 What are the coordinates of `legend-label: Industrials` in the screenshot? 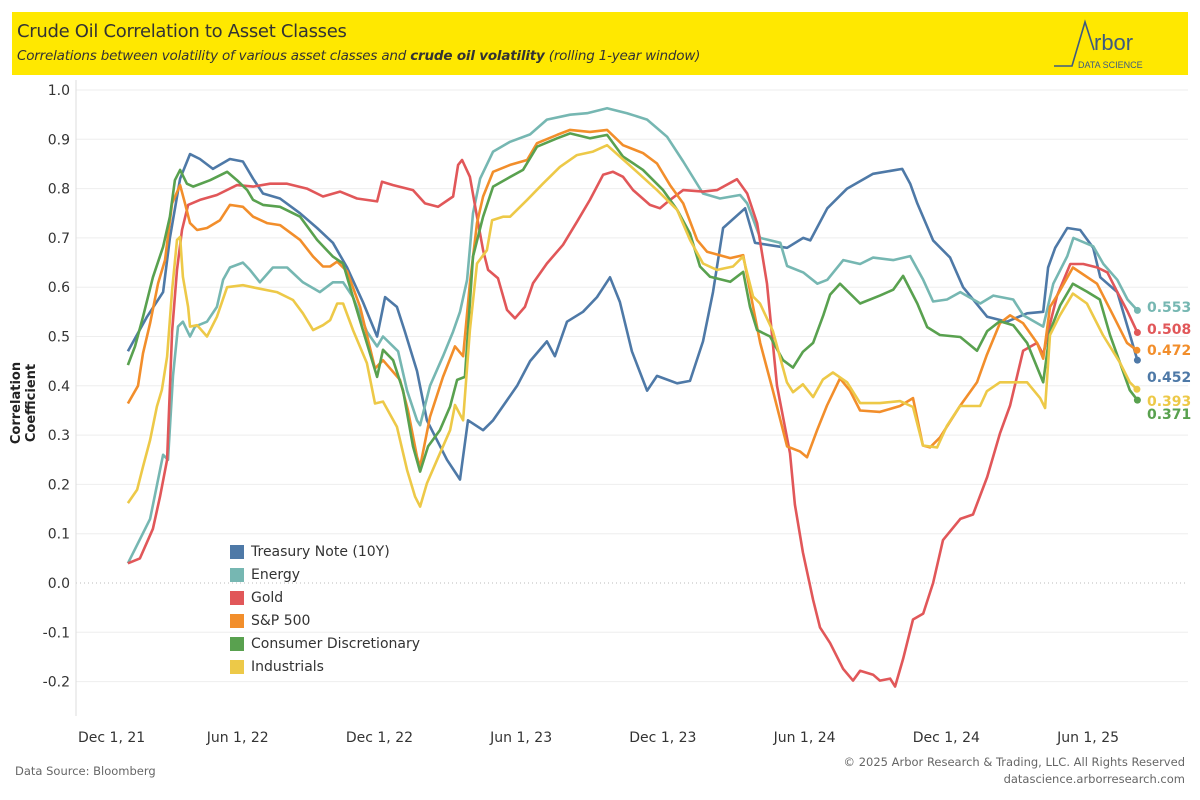 It's located at (287, 666).